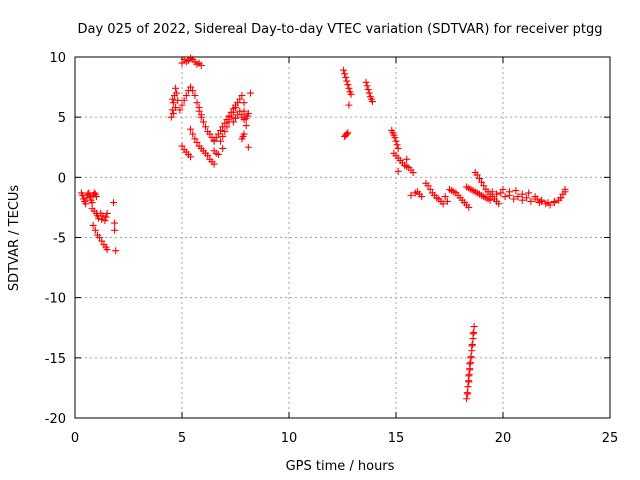 The height and width of the screenshot is (480, 640). I want to click on y-tick-label: 0, so click(62, 178).